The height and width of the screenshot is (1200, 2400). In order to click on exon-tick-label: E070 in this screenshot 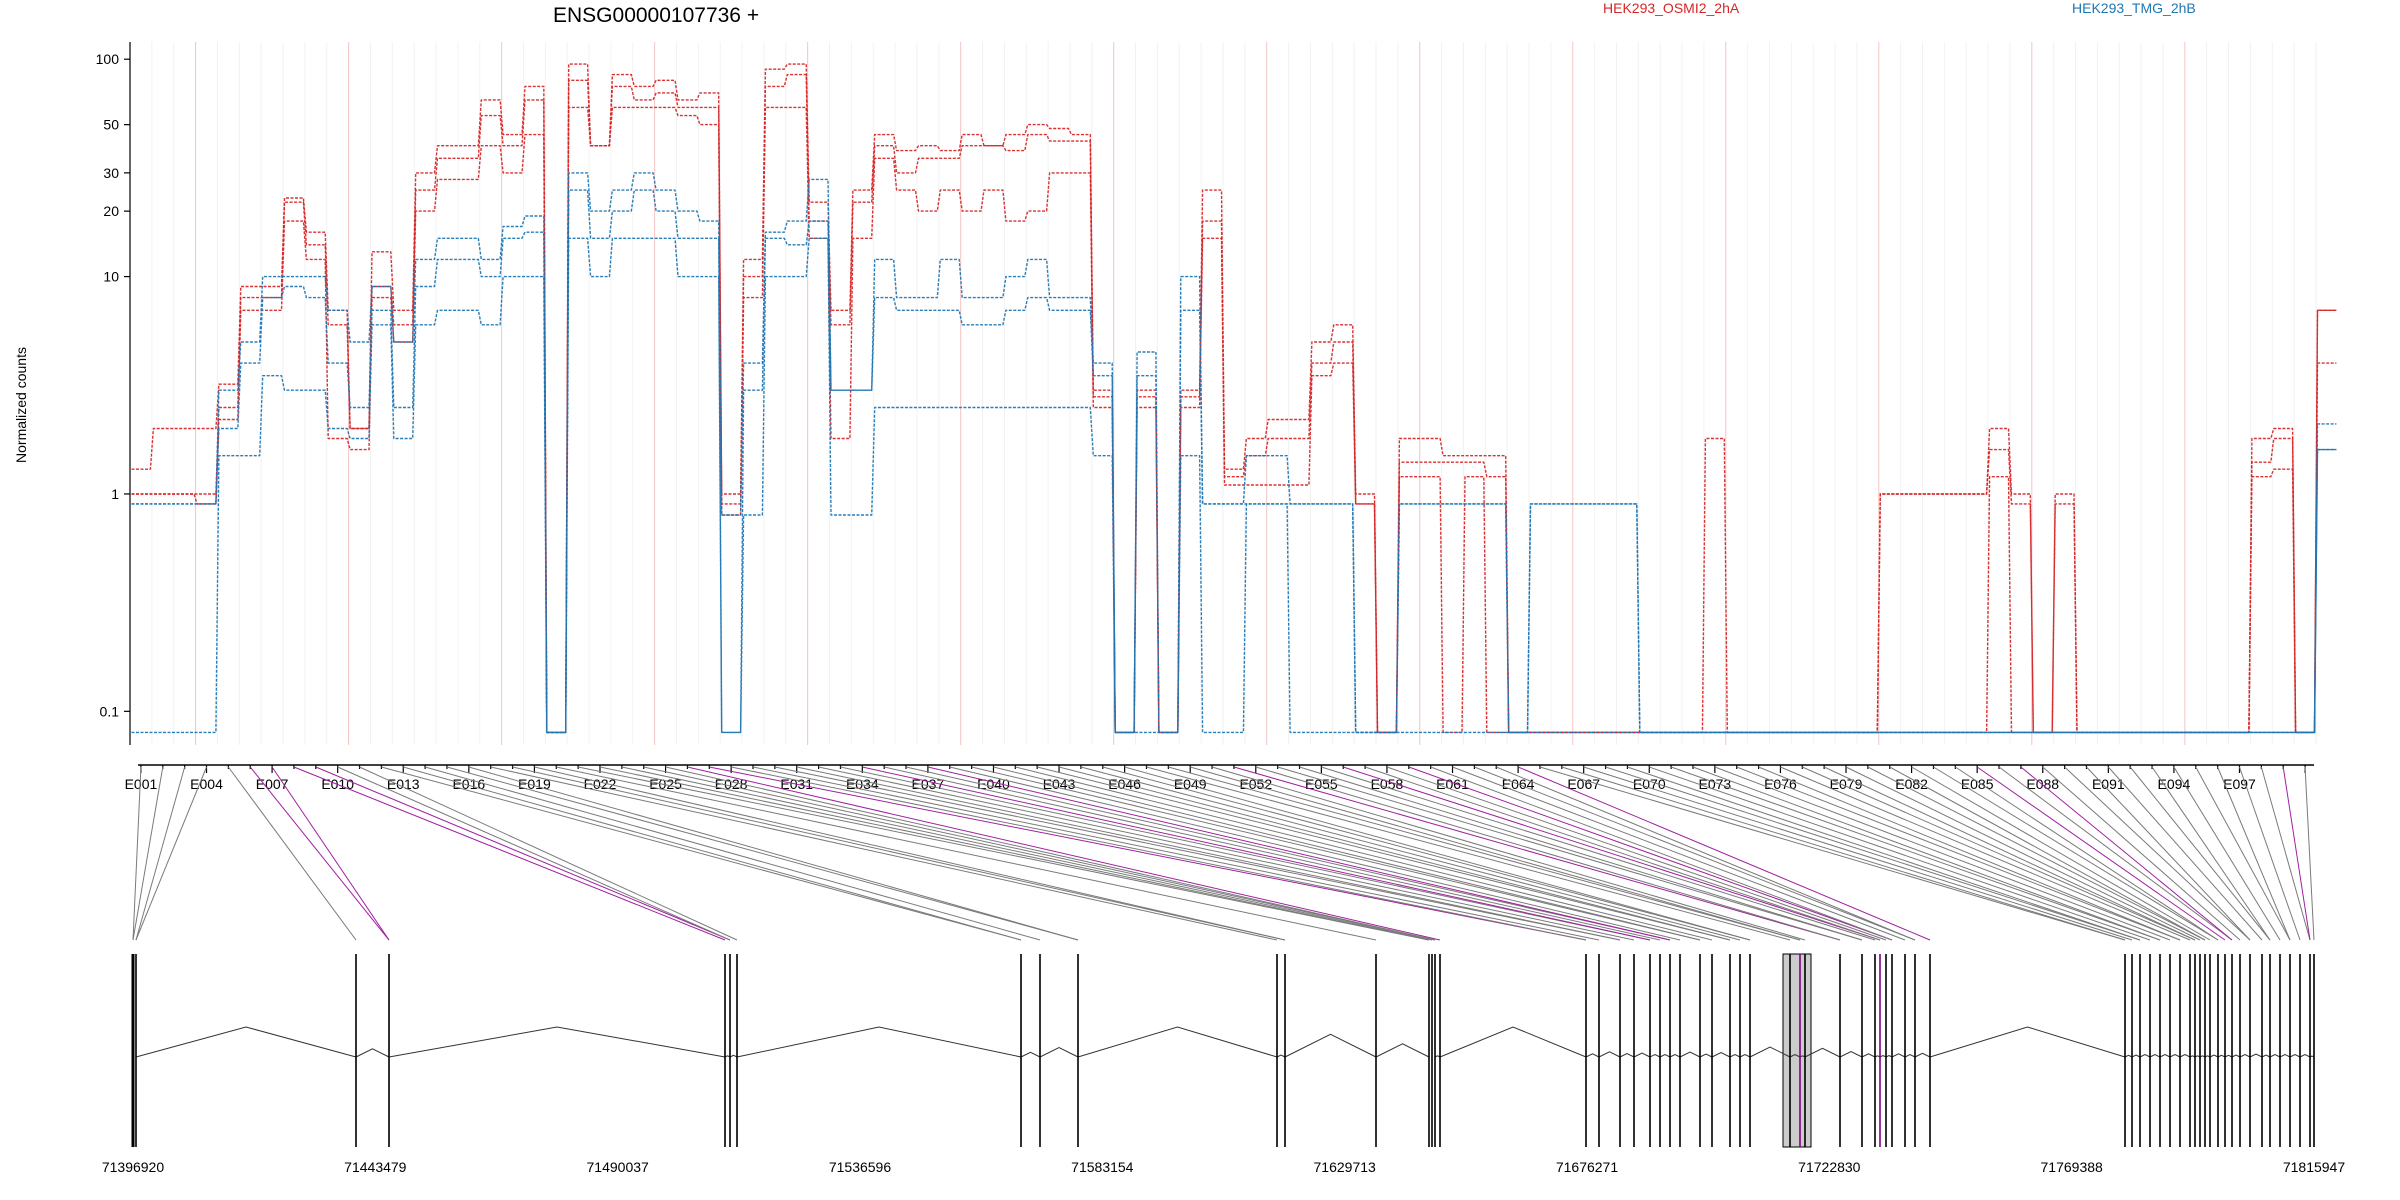, I will do `click(1649, 784)`.